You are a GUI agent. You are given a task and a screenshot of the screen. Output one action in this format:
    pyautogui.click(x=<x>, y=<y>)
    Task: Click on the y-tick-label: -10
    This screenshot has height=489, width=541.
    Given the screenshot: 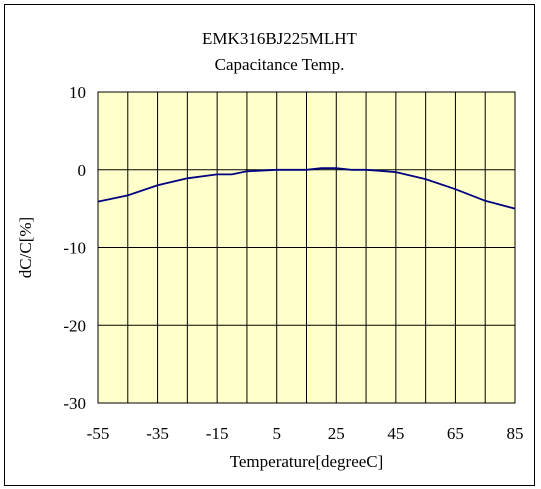 What is the action you would take?
    pyautogui.click(x=74, y=248)
    